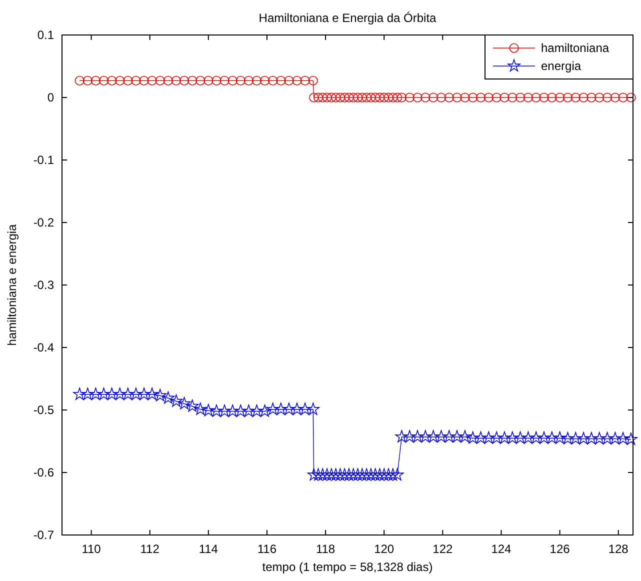  What do you see at coordinates (43, 473) in the screenshot?
I see `y-tick-label: -0.6` at bounding box center [43, 473].